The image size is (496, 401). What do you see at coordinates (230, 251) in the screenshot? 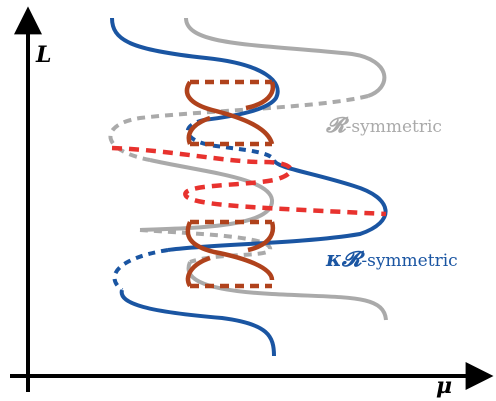
I see `brown-lower-stable-s` at bounding box center [230, 251].